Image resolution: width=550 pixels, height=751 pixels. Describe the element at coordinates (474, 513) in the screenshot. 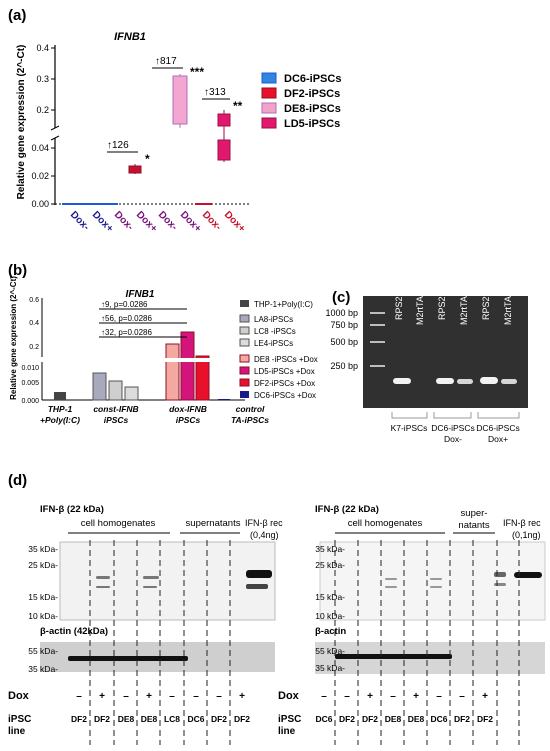

I see `supernatants-label: super-` at that location.